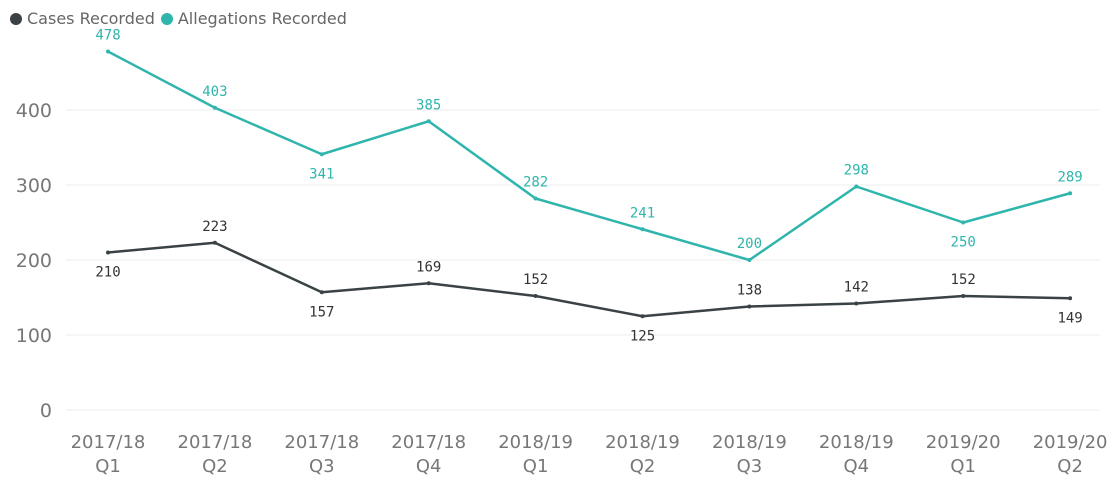 Image resolution: width=1111 pixels, height=483 pixels. Describe the element at coordinates (214, 227) in the screenshot. I see `cases-data-label: 223` at that location.